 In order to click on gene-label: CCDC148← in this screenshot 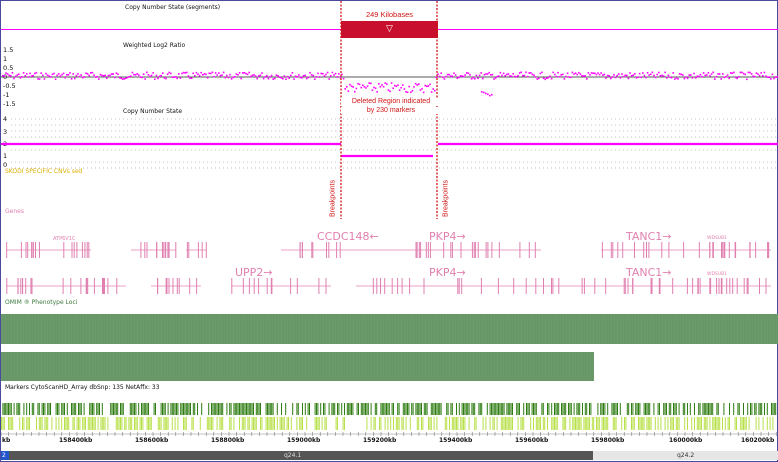, I will do `click(348, 236)`.